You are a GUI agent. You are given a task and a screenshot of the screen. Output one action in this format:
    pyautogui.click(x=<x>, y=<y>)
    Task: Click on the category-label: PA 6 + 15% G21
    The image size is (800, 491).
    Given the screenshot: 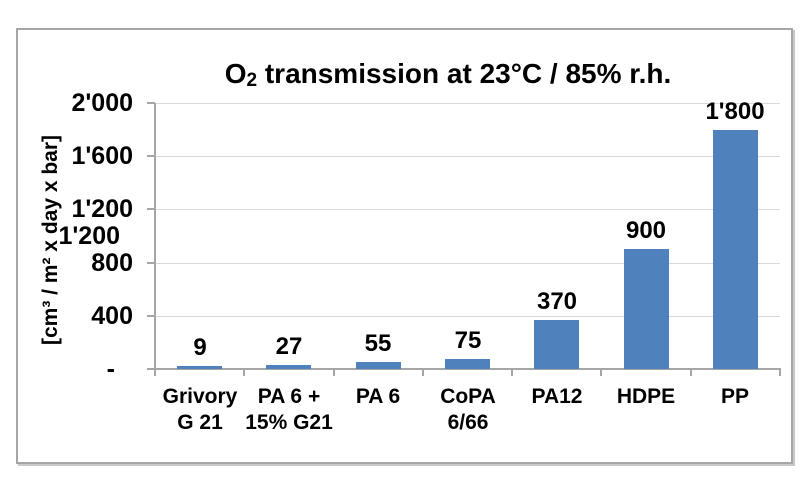 What is the action you would take?
    pyautogui.click(x=289, y=409)
    